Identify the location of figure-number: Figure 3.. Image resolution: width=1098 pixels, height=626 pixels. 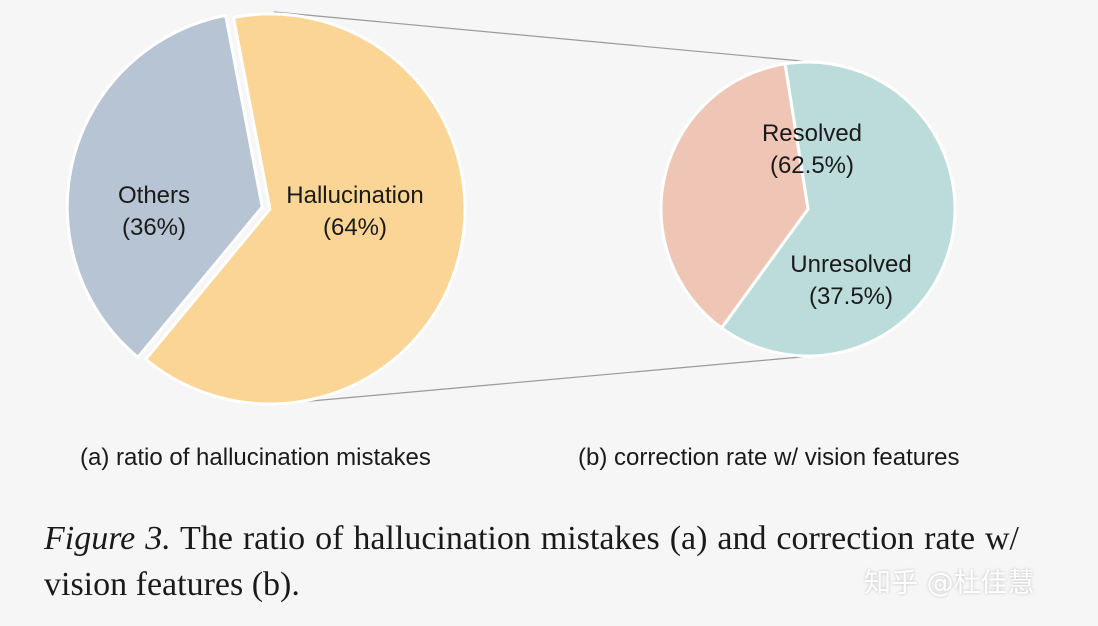
(107, 538).